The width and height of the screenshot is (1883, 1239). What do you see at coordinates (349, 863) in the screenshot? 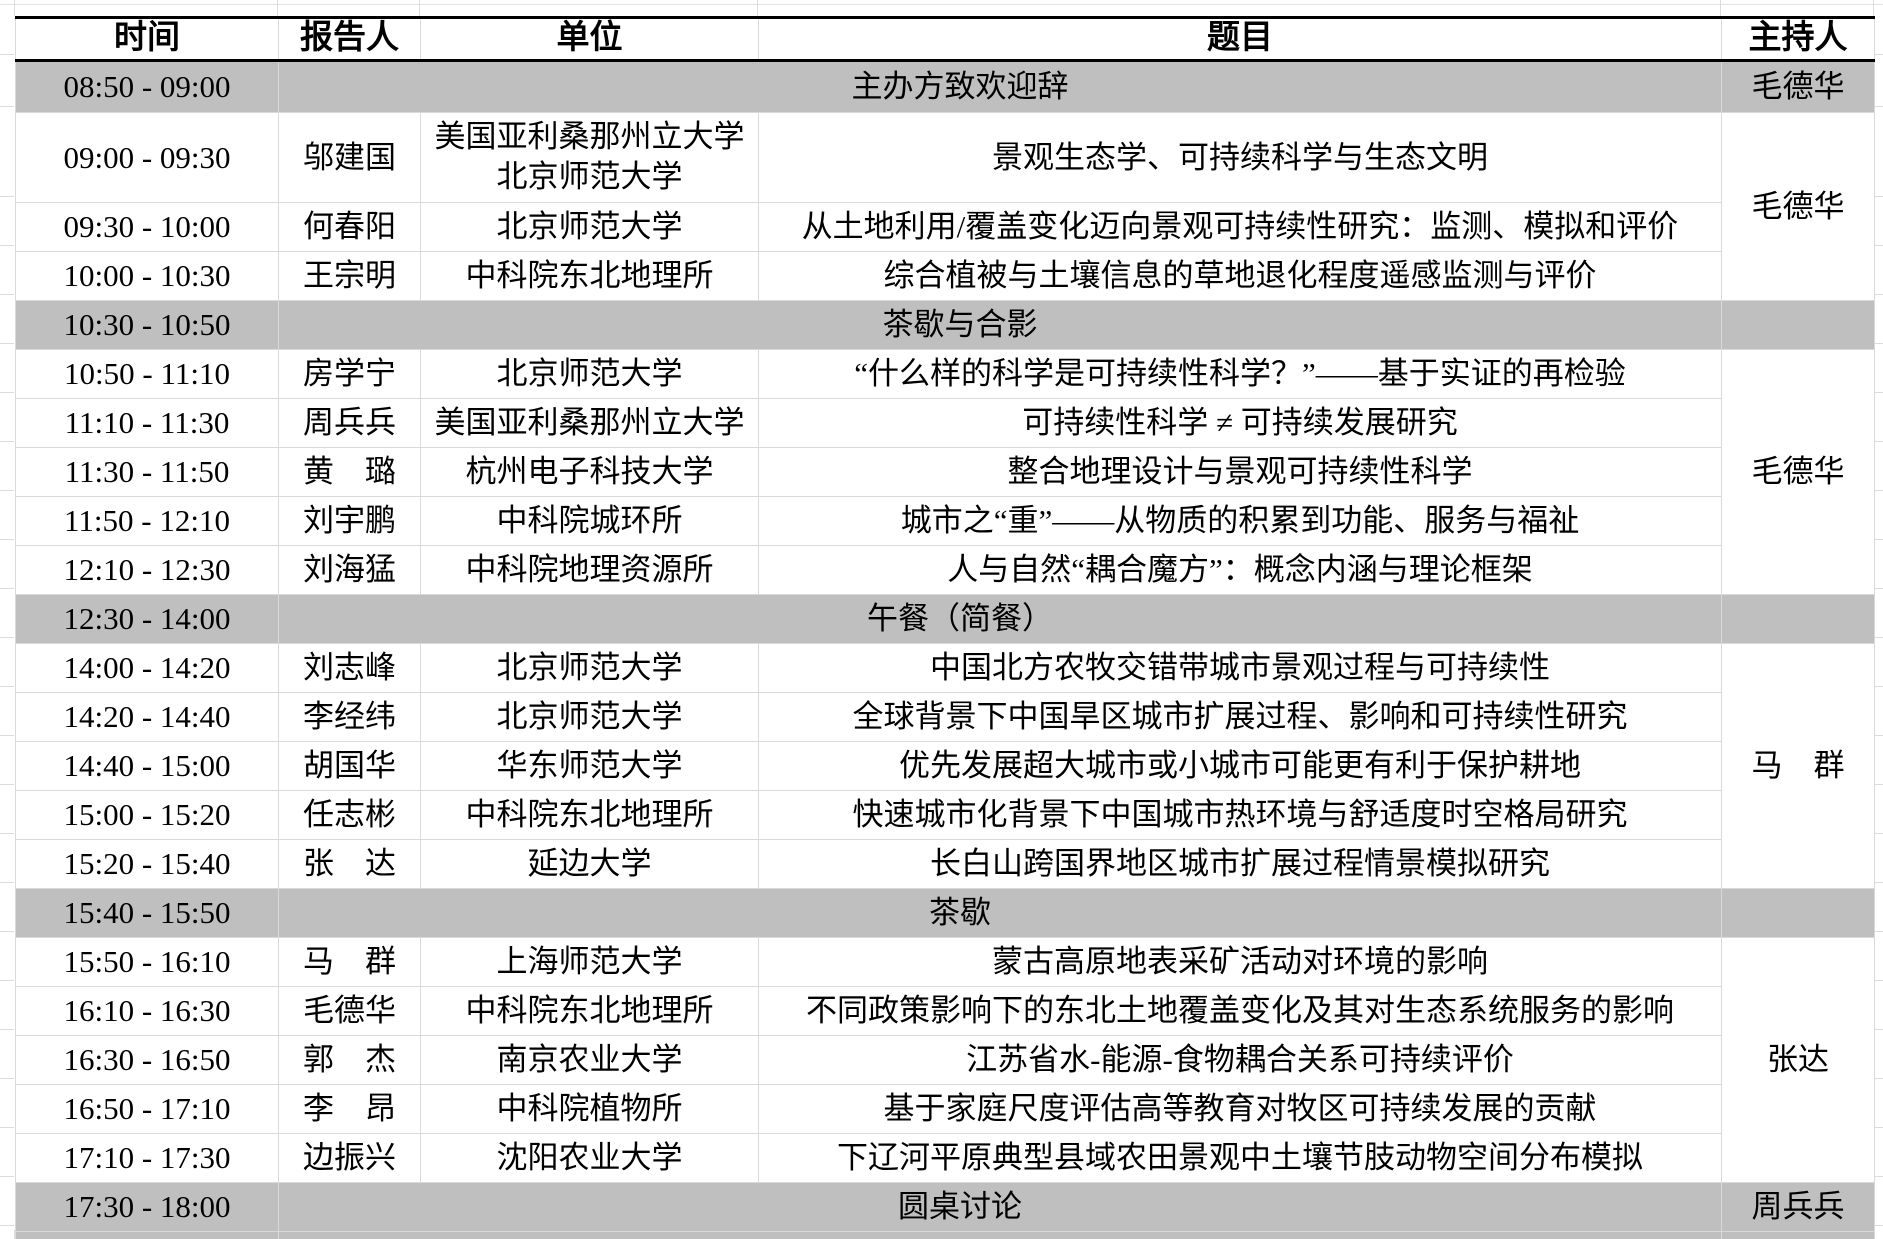
I see `cell-speaker: 张 达` at bounding box center [349, 863].